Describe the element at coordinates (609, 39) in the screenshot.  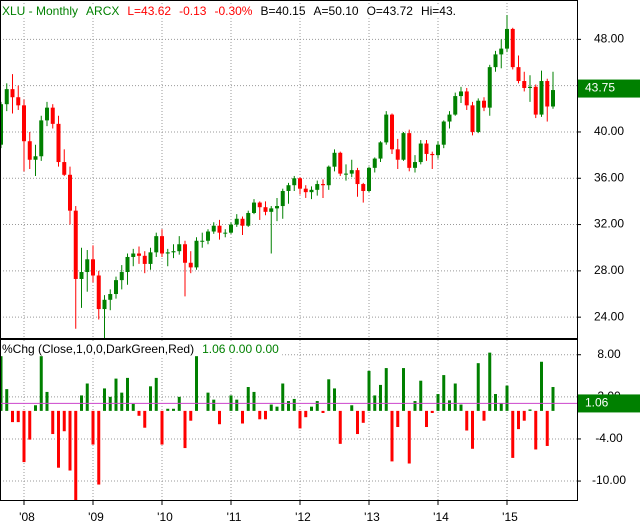
I see `y-tick-label: 48.00` at that location.